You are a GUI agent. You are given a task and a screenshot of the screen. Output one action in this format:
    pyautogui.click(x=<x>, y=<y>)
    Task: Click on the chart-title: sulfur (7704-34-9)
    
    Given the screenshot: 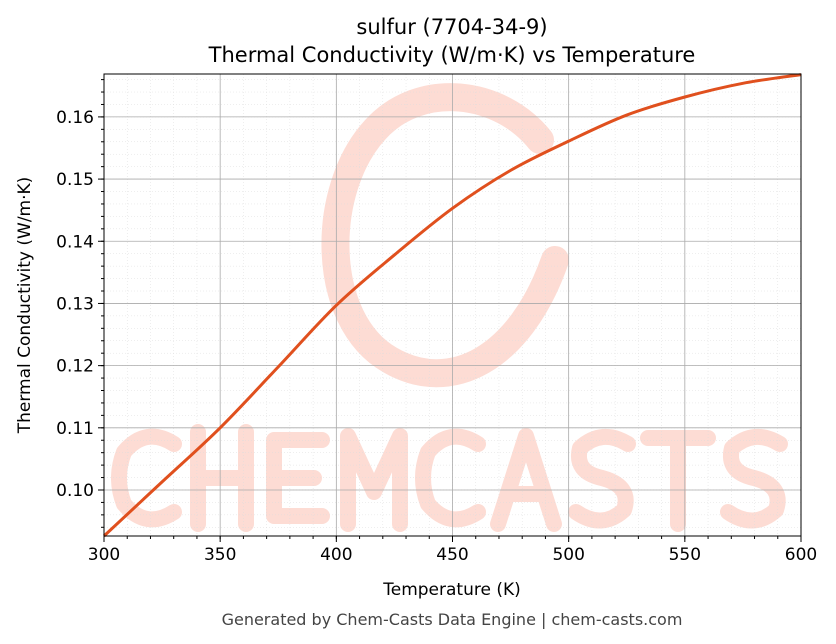 What is the action you would take?
    pyautogui.click(x=451, y=27)
    